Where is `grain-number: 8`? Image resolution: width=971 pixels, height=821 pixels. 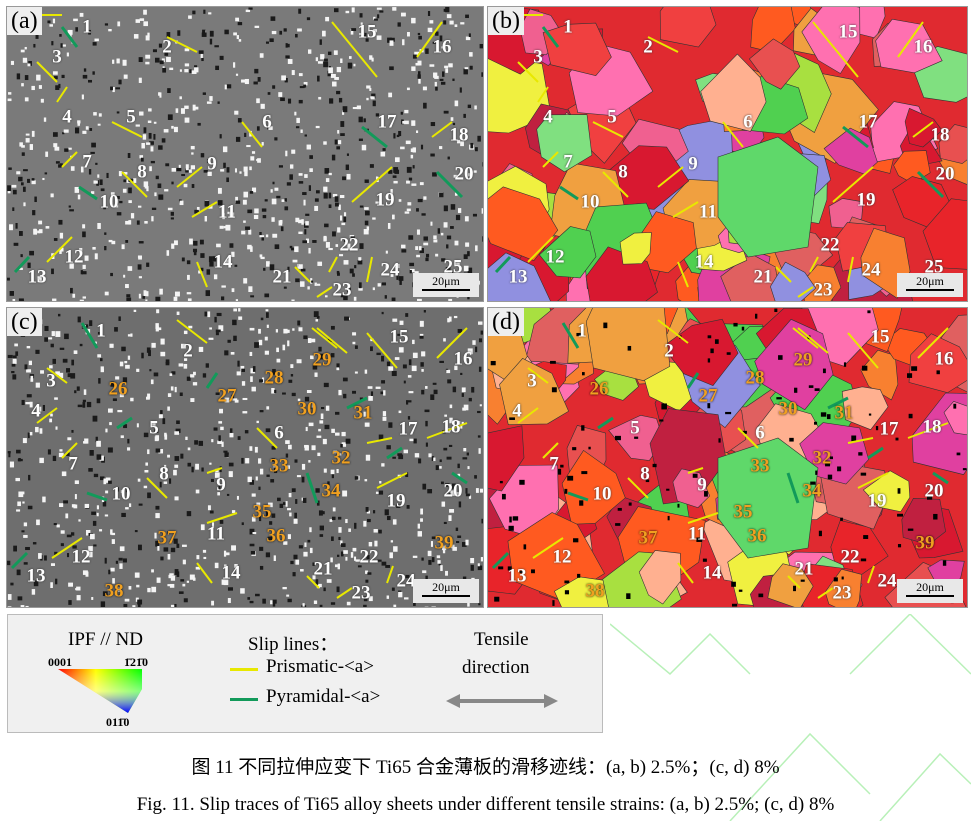
grain-number: 8 is located at coordinates (164, 474).